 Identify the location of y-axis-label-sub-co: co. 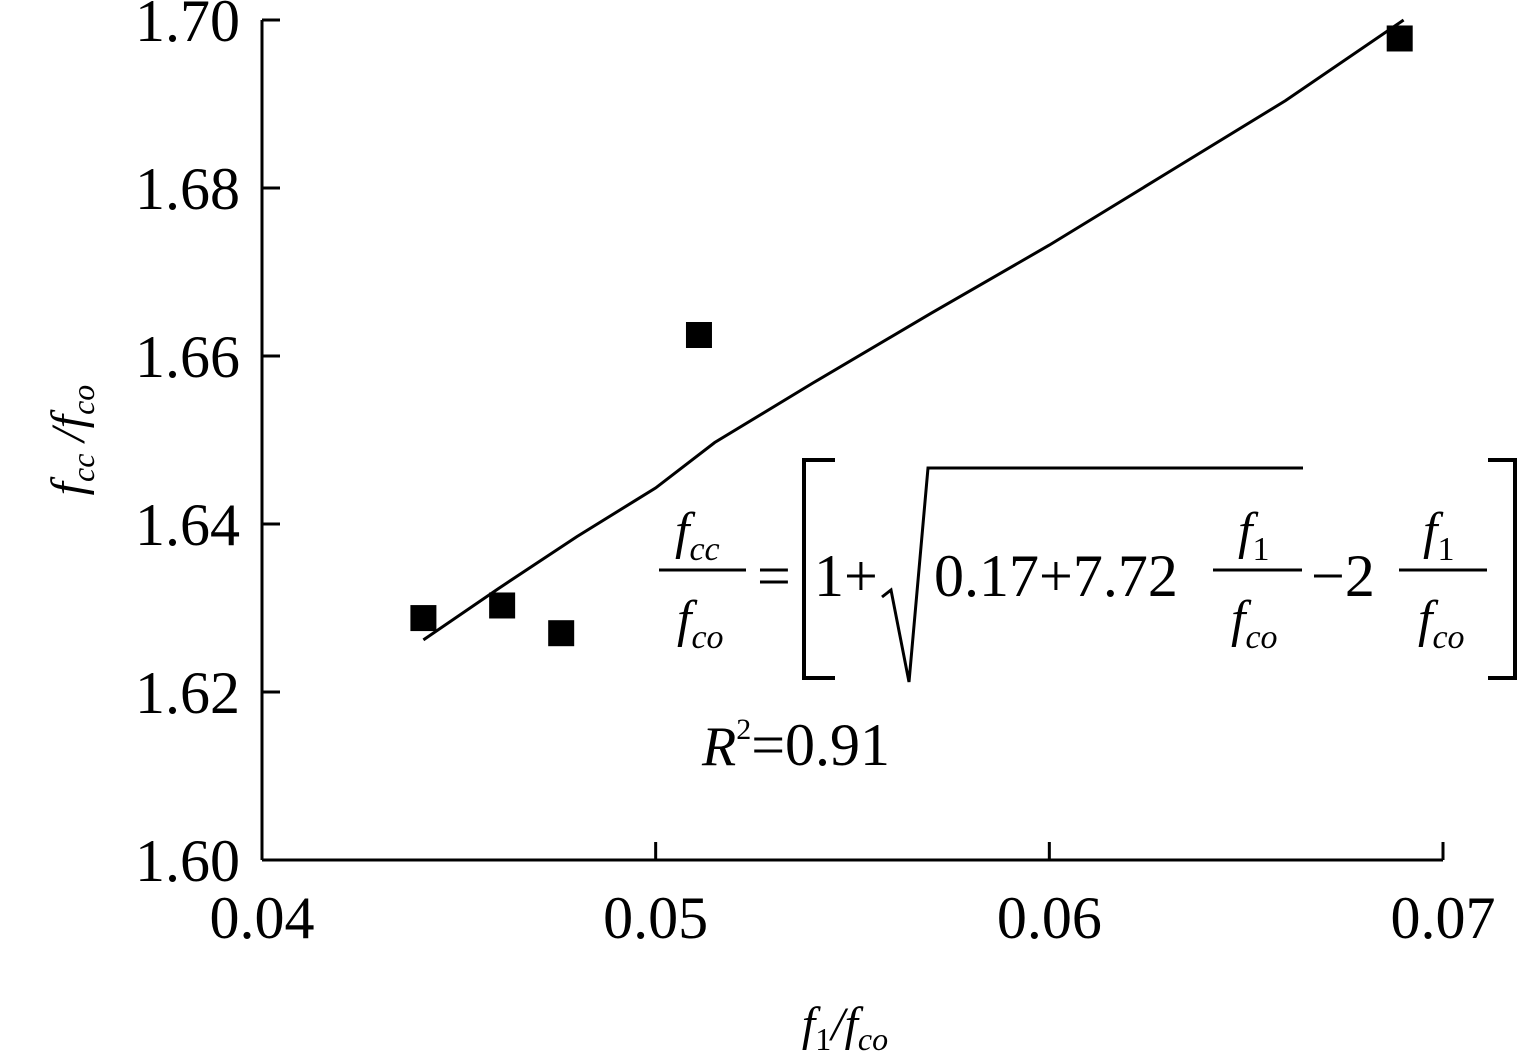
(83, 400).